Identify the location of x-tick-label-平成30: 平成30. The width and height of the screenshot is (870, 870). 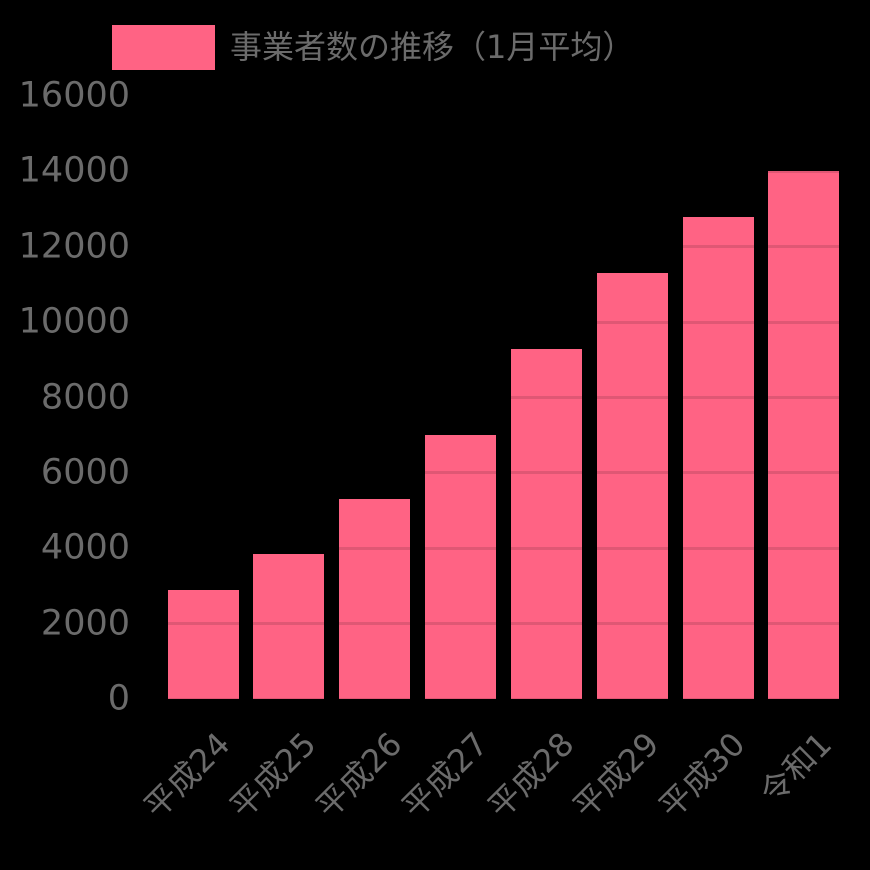
(702, 775).